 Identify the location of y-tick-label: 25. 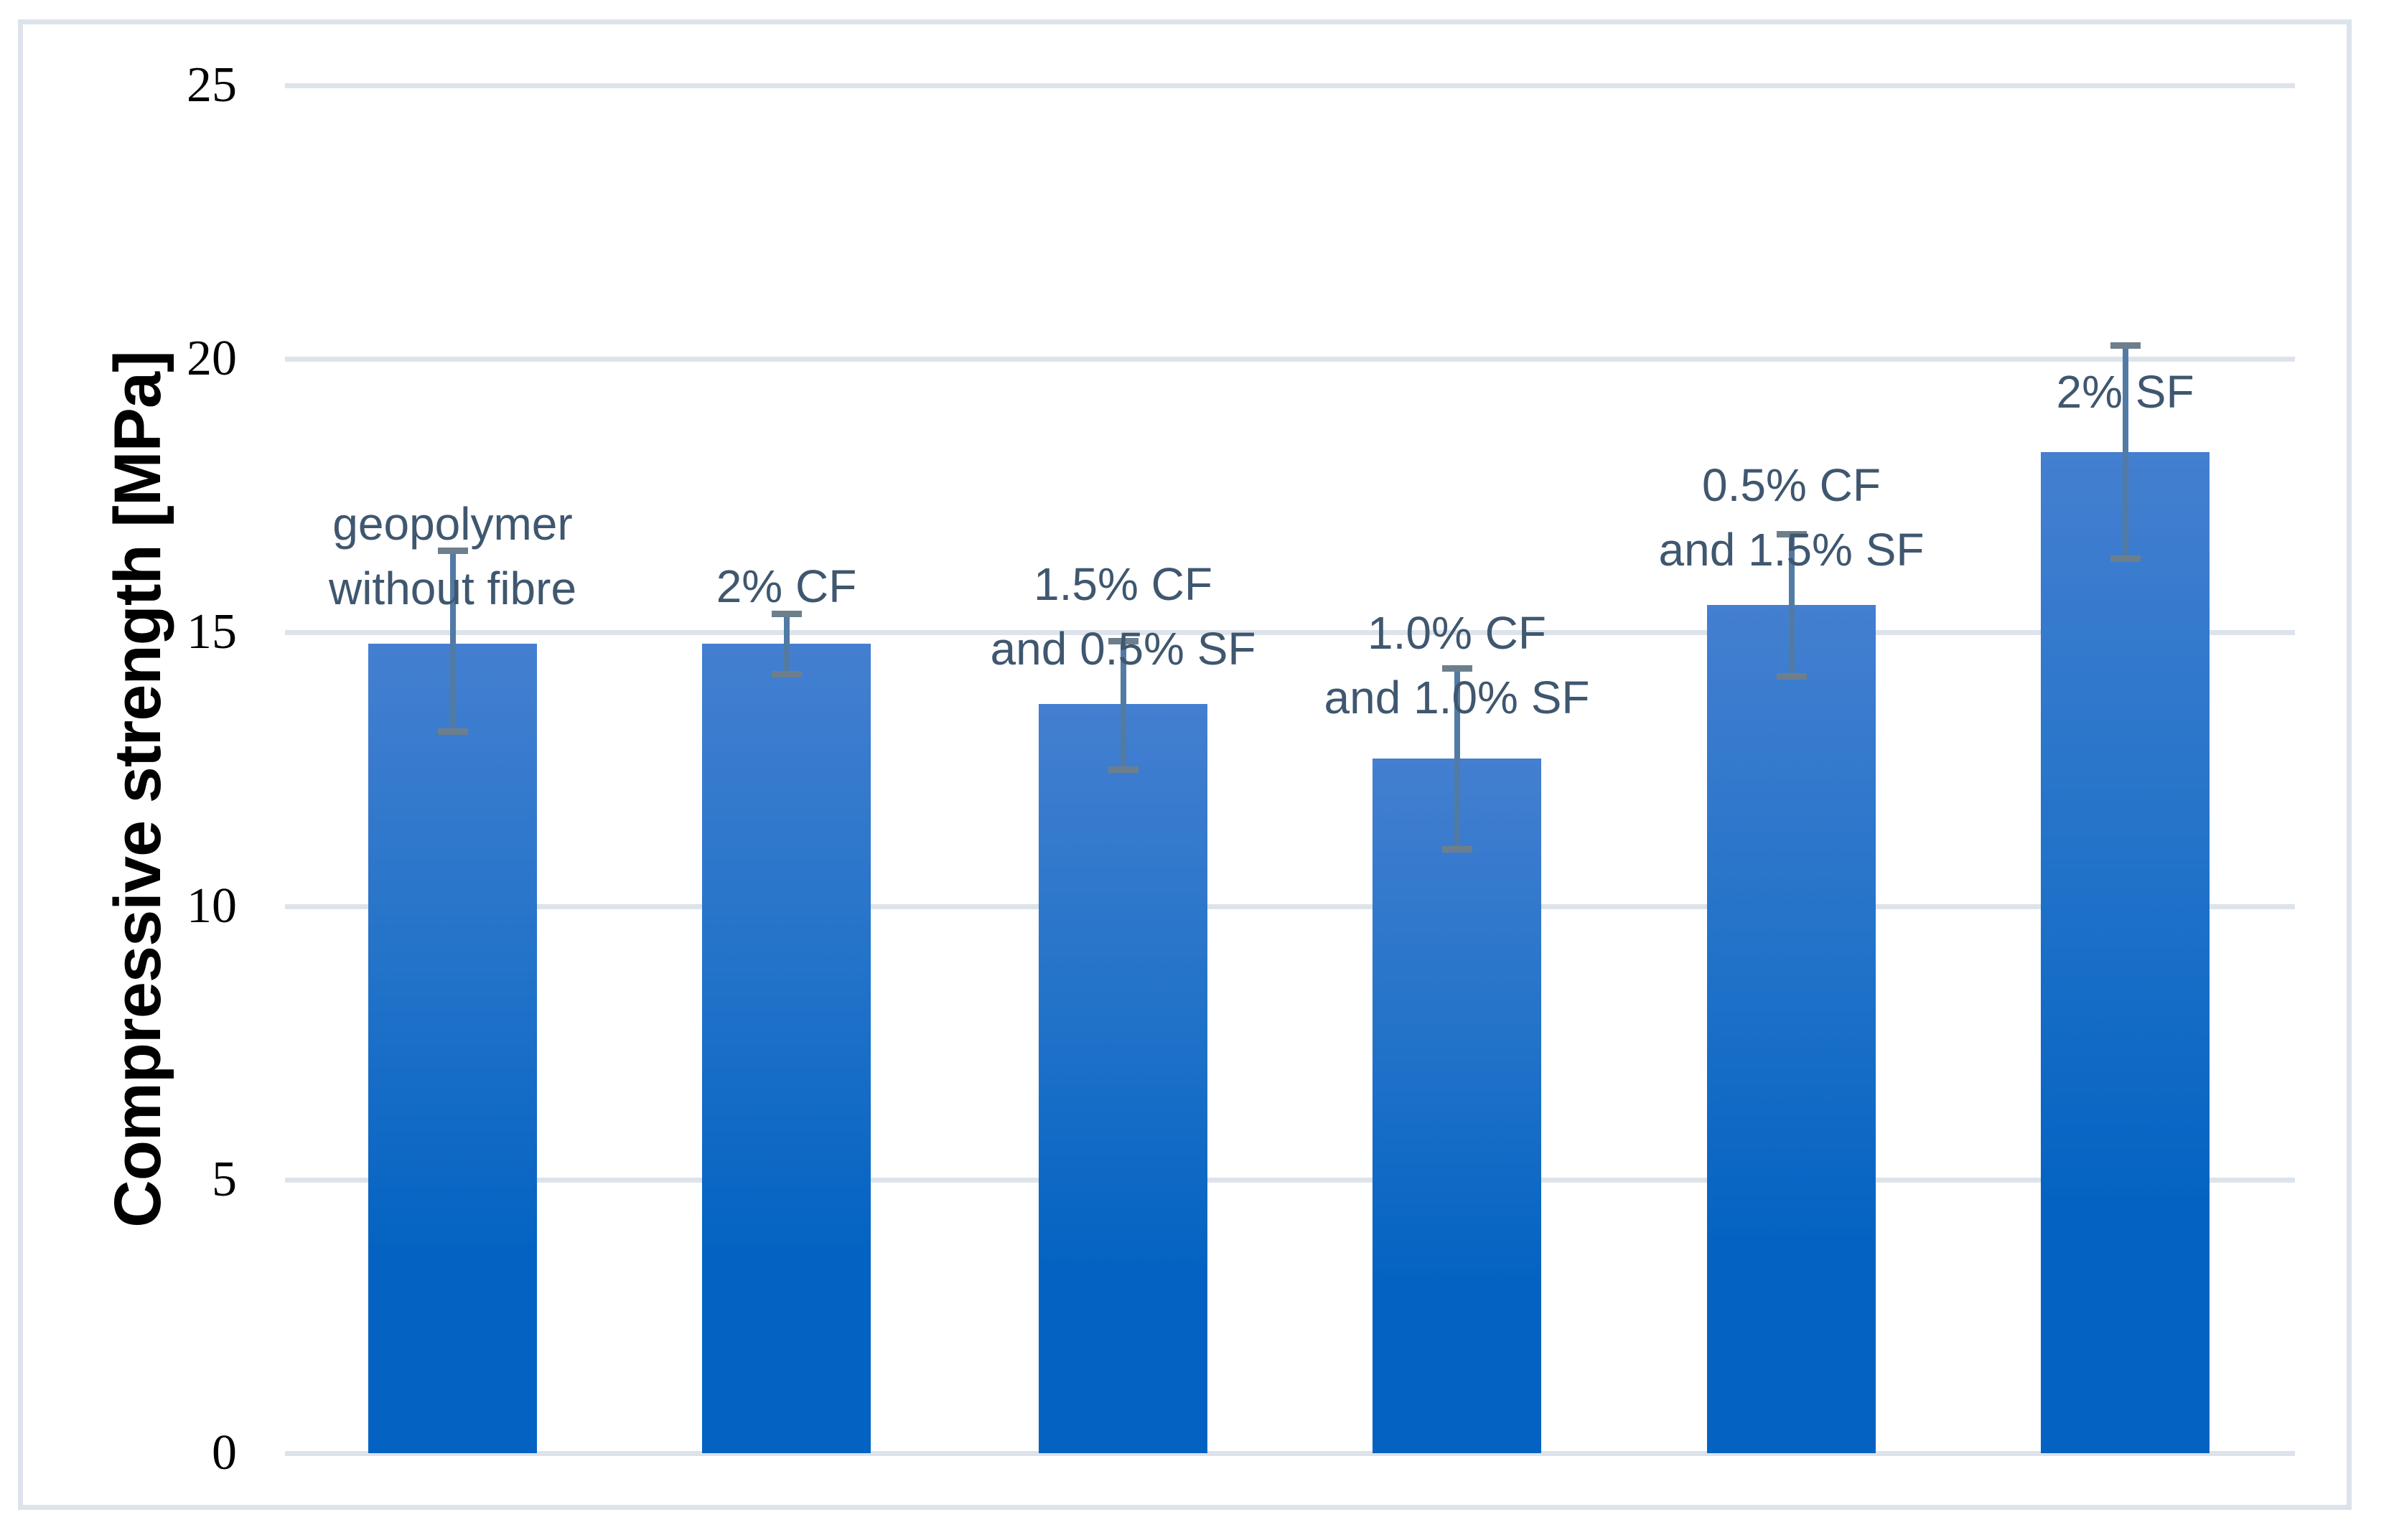
(212, 85).